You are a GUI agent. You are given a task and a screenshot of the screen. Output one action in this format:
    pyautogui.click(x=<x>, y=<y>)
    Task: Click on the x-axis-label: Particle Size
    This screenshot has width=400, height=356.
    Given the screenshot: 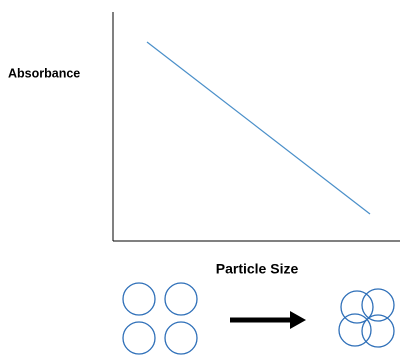 What is the action you would take?
    pyautogui.click(x=257, y=269)
    